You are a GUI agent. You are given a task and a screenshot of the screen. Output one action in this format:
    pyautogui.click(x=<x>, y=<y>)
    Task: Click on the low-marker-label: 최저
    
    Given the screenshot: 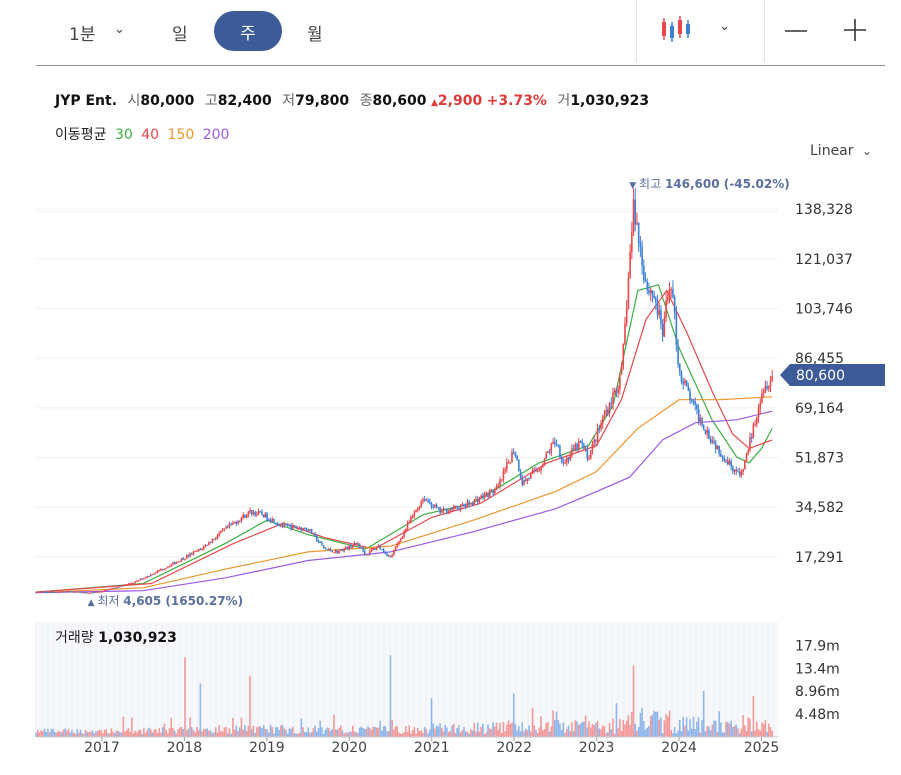 What is the action you would take?
    pyautogui.click(x=110, y=601)
    